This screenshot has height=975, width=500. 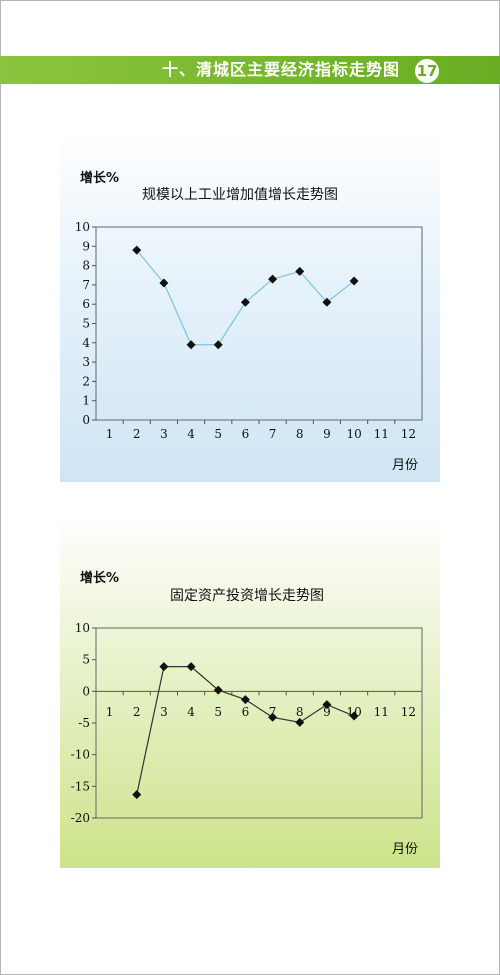 I want to click on chart2-ylabel: 增长%, so click(x=100, y=578).